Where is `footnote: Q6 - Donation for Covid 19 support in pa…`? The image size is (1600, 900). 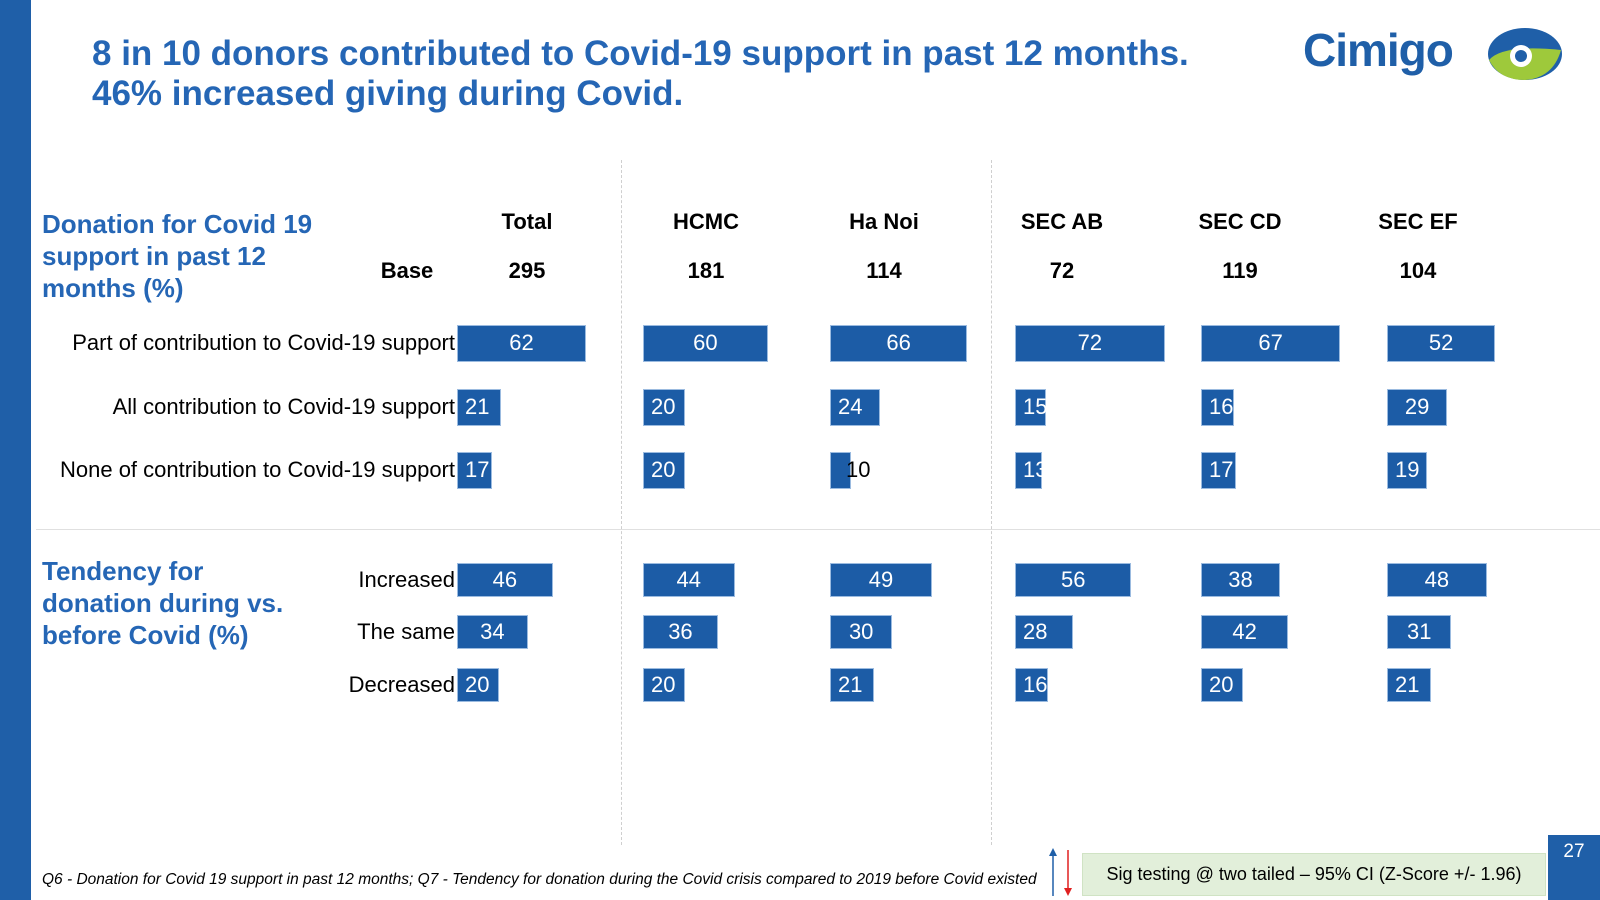
footnote: Q6 - Donation for Covid 19 support in pa… is located at coordinates (539, 879).